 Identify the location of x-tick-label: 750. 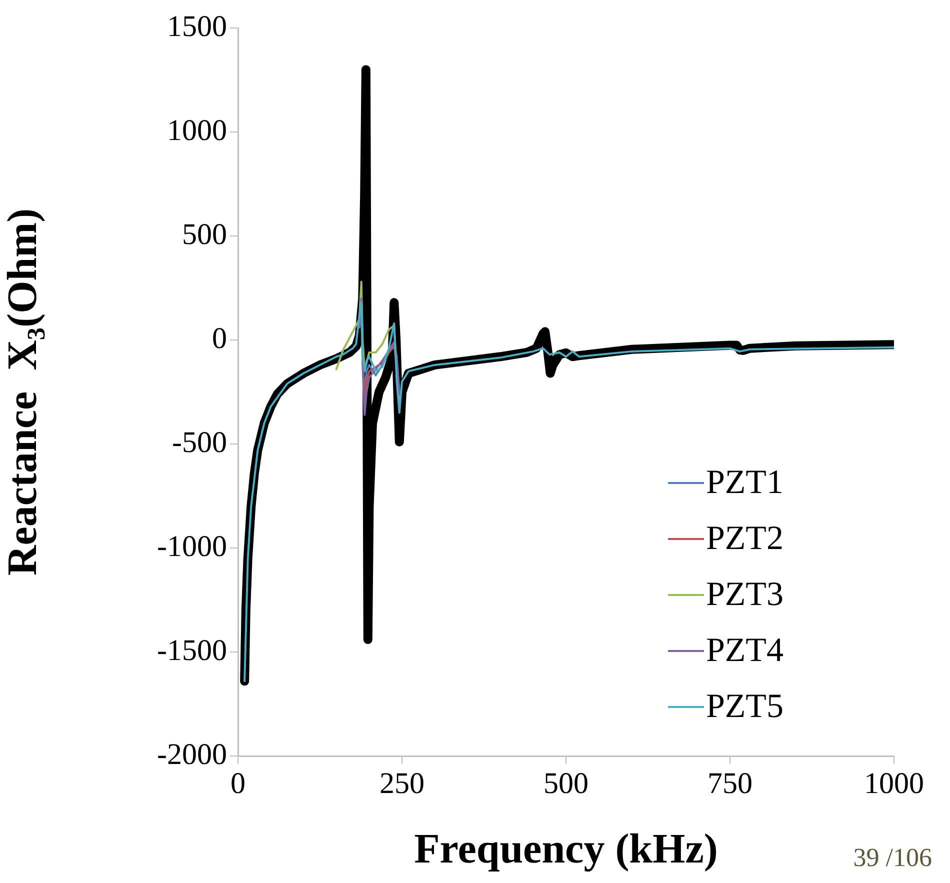
(730, 783).